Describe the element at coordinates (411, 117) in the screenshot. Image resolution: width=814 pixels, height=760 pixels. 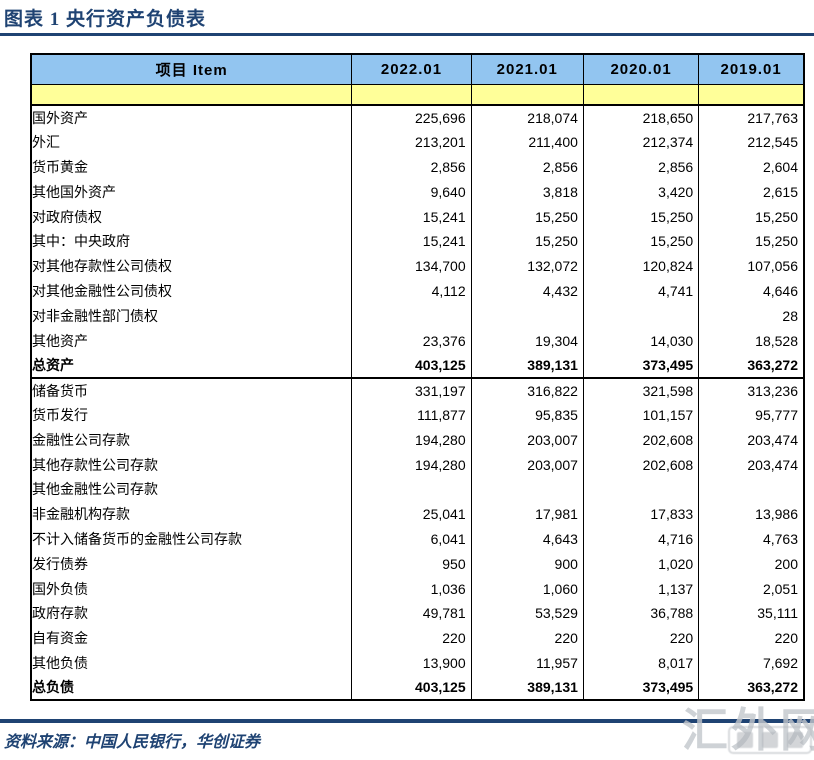
I see `row-value: 225,696` at that location.